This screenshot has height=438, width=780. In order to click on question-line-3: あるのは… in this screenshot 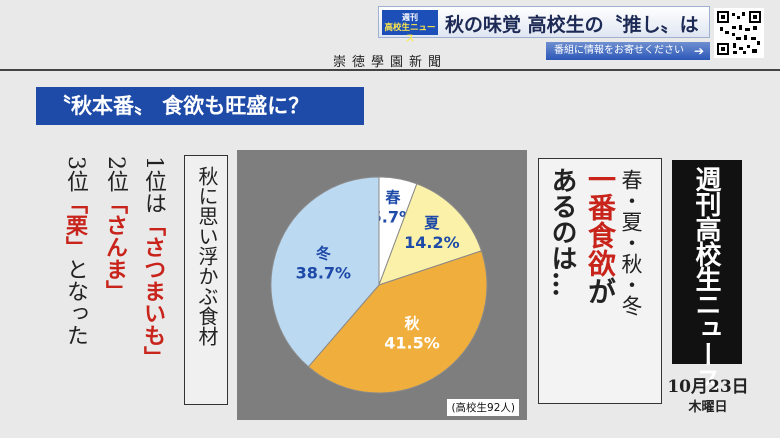, I will do `click(562, 232)`.